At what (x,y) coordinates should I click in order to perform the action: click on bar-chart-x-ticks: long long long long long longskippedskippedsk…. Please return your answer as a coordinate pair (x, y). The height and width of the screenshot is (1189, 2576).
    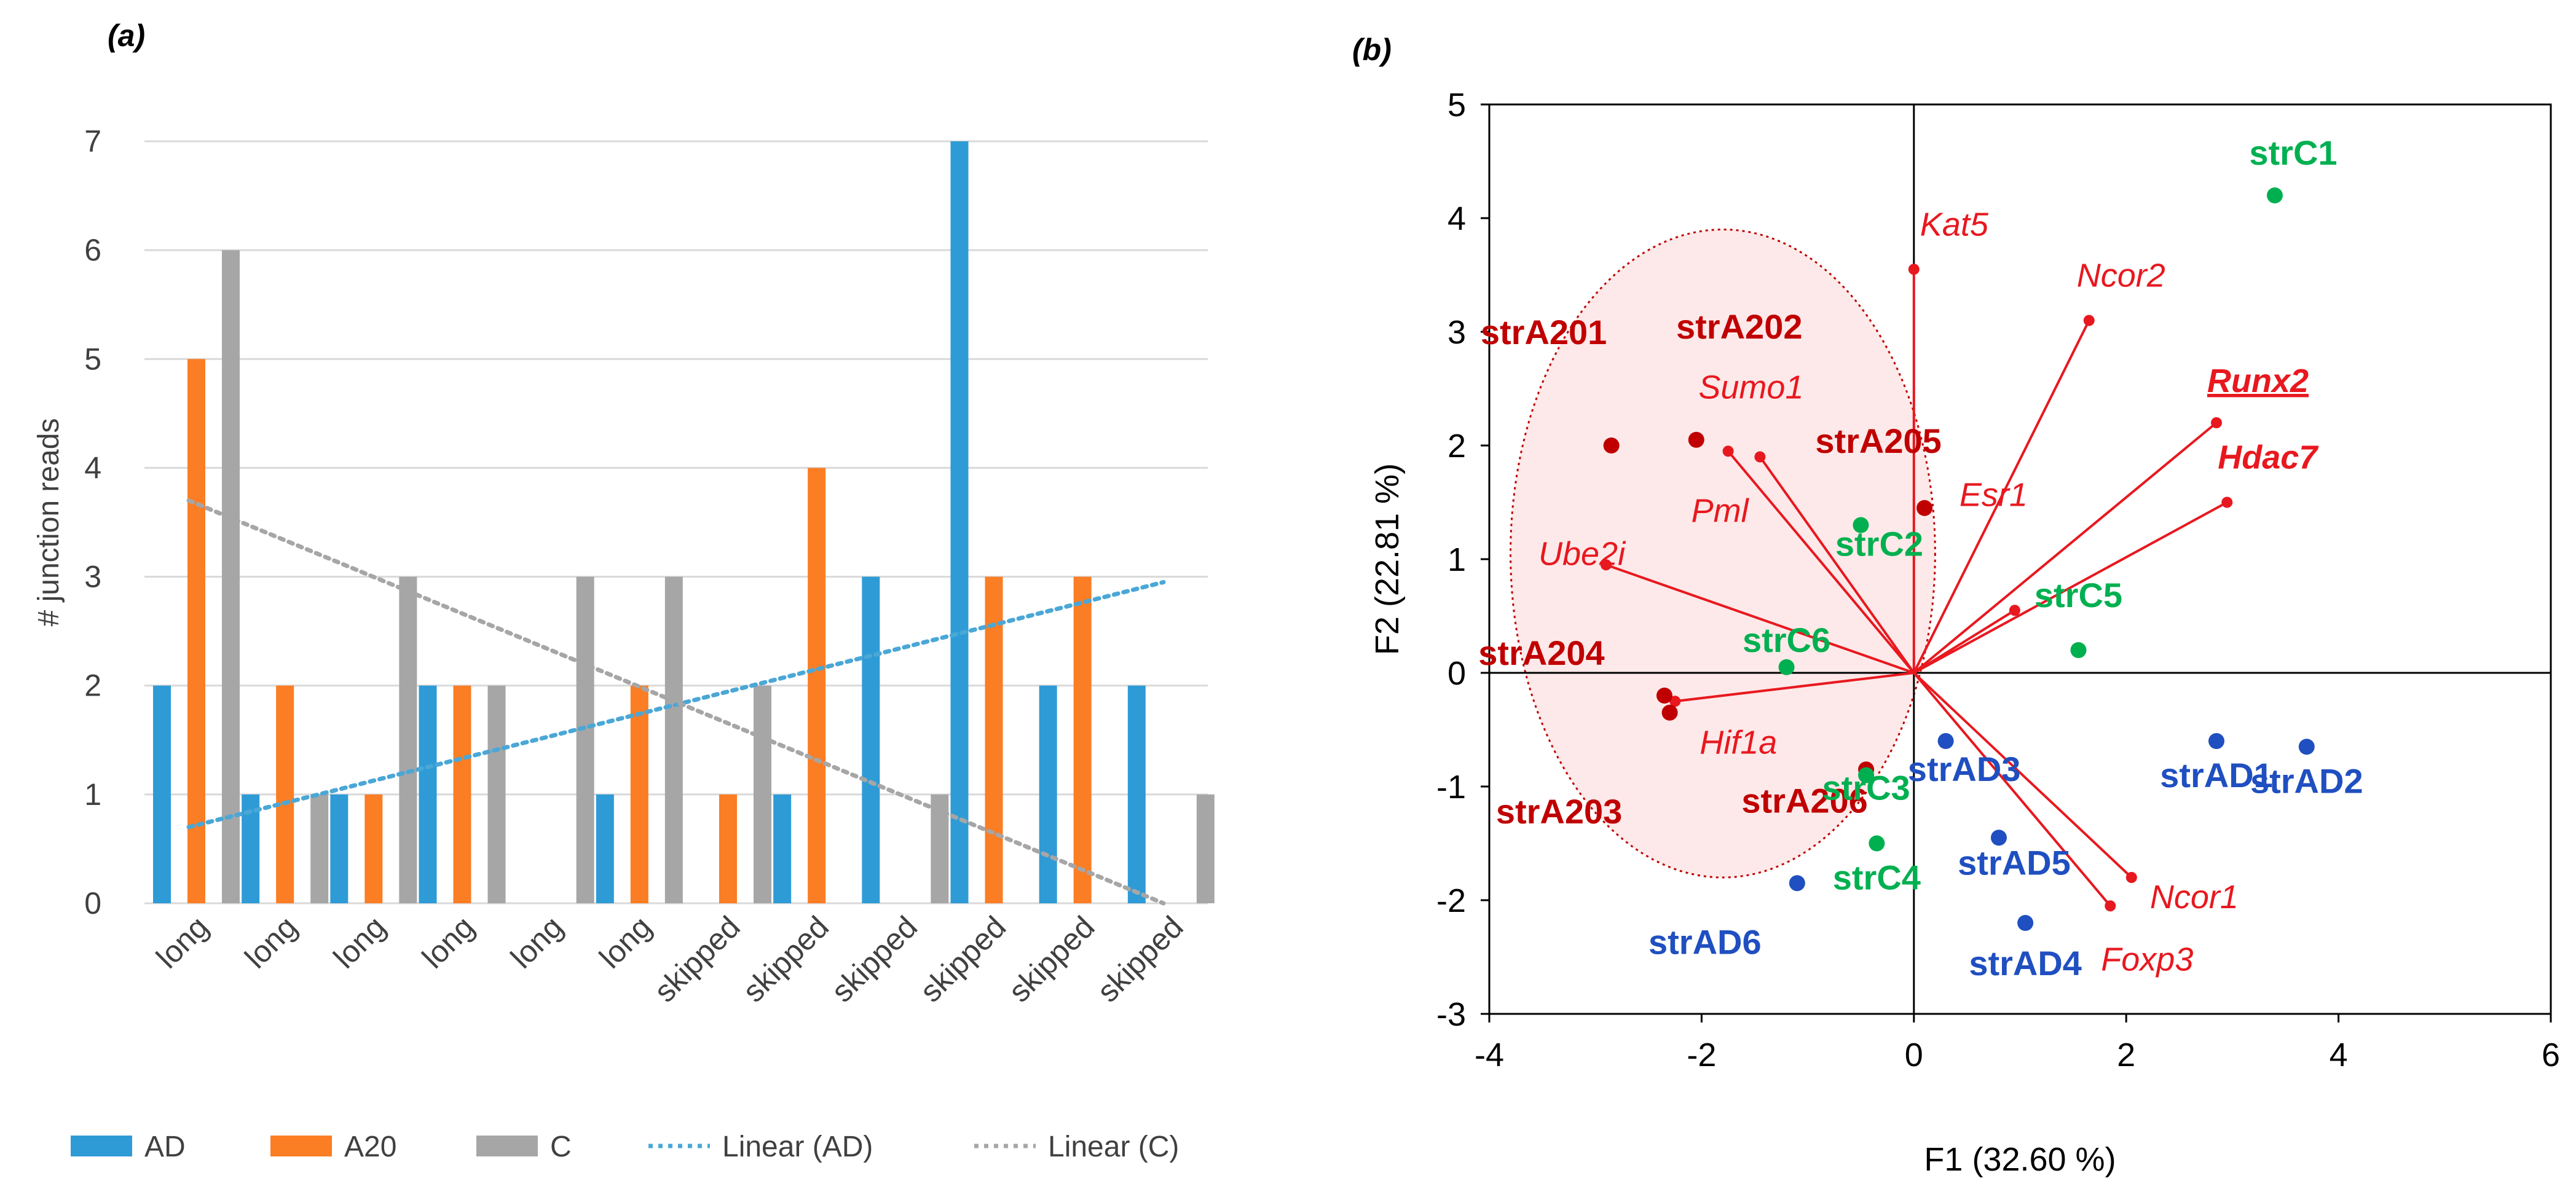
    Looking at the image, I should click on (669, 958).